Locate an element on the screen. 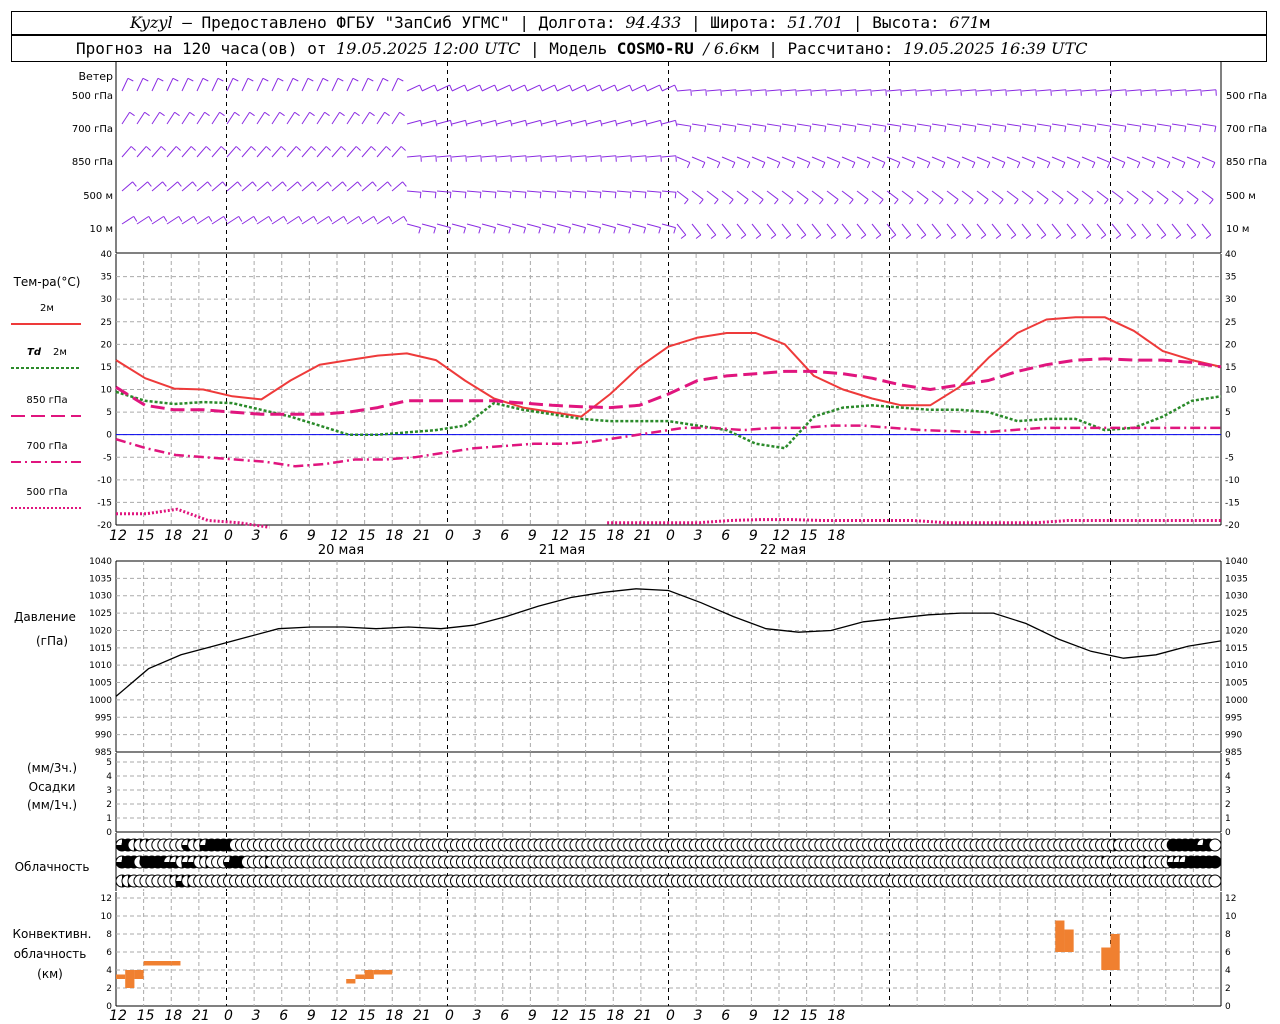 This screenshot has width=1280, height=1024. temp-tick-right: -5 is located at coordinates (1229, 458).